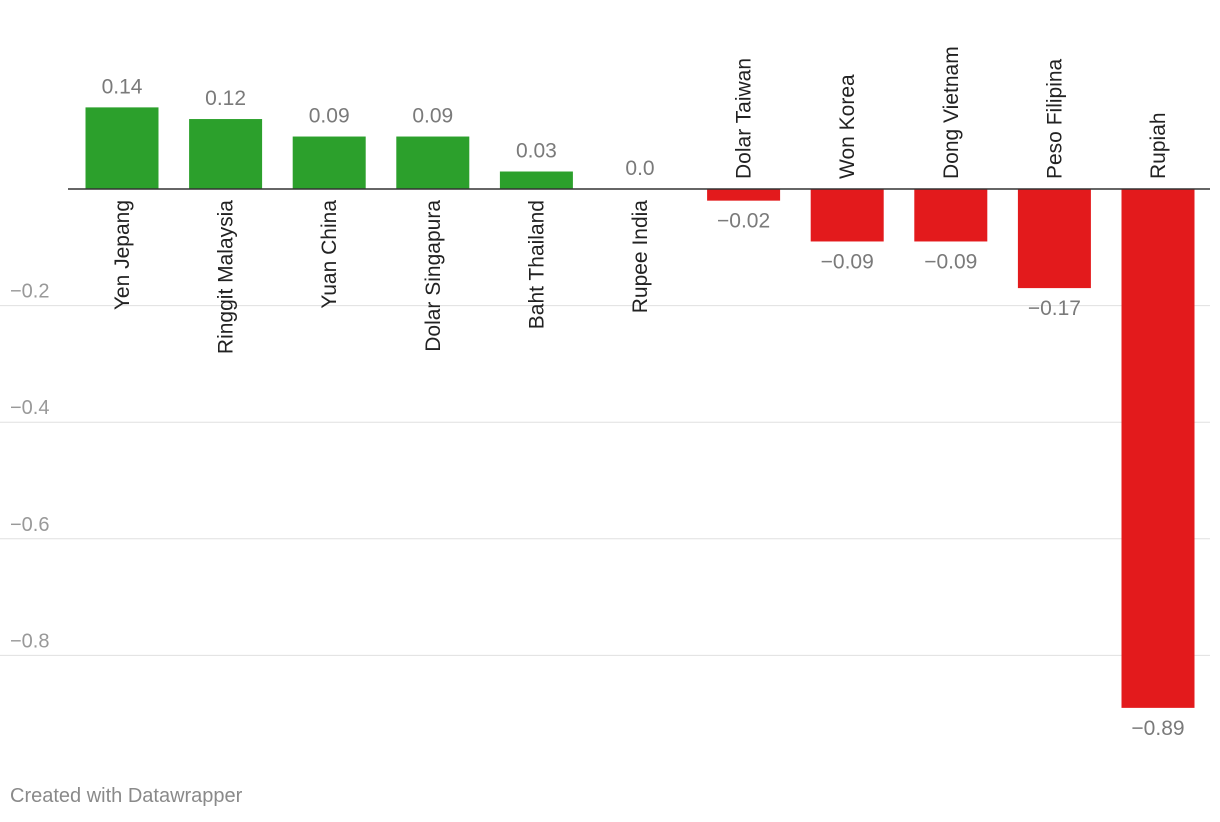  Describe the element at coordinates (126, 796) in the screenshot. I see `footer-credit: Created with Datawrapper` at that location.